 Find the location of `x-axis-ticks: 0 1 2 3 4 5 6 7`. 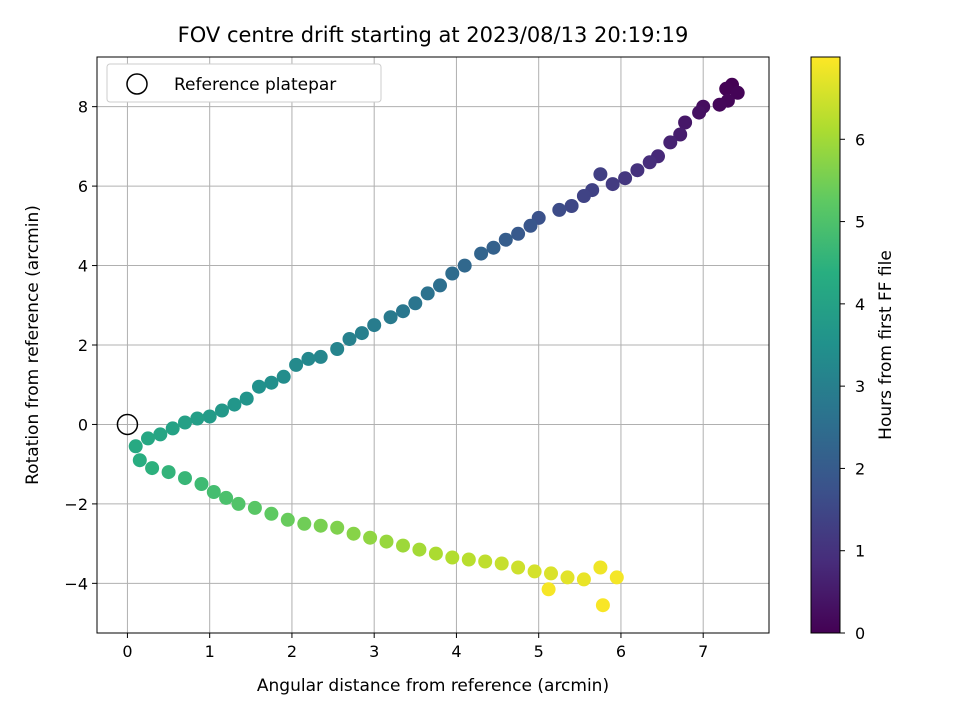

x-axis-ticks: 0 1 2 3 4 5 6 7 is located at coordinates (415, 647).